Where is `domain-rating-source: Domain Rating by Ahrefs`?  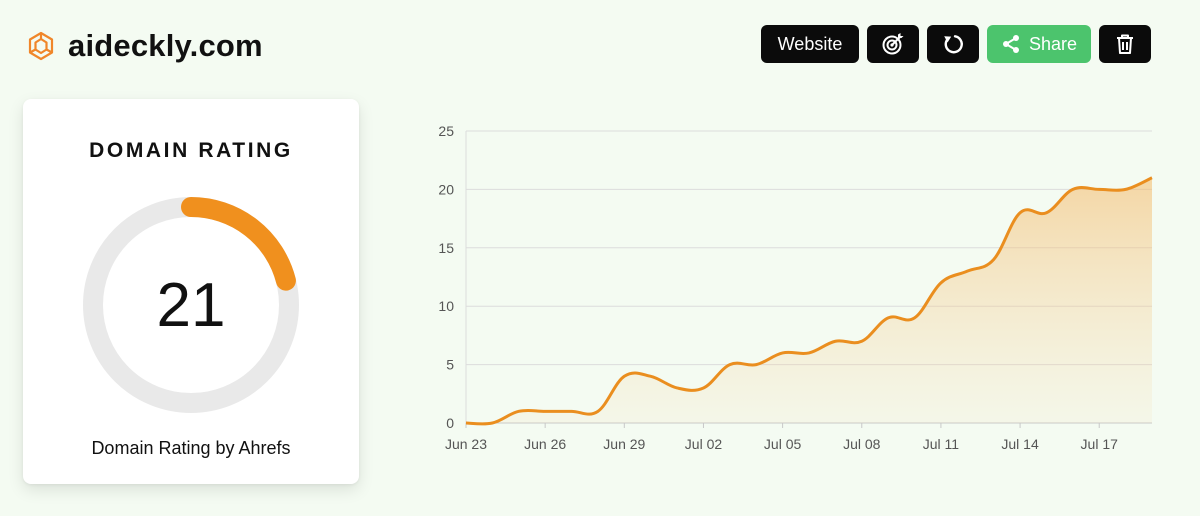 domain-rating-source: Domain Rating by Ahrefs is located at coordinates (191, 448).